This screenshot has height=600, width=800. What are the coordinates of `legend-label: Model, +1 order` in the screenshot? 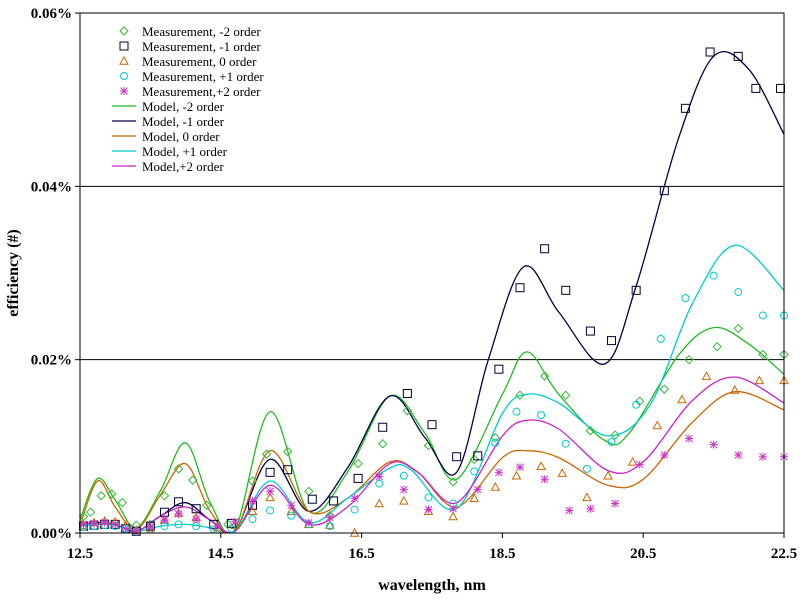 It's located at (185, 151).